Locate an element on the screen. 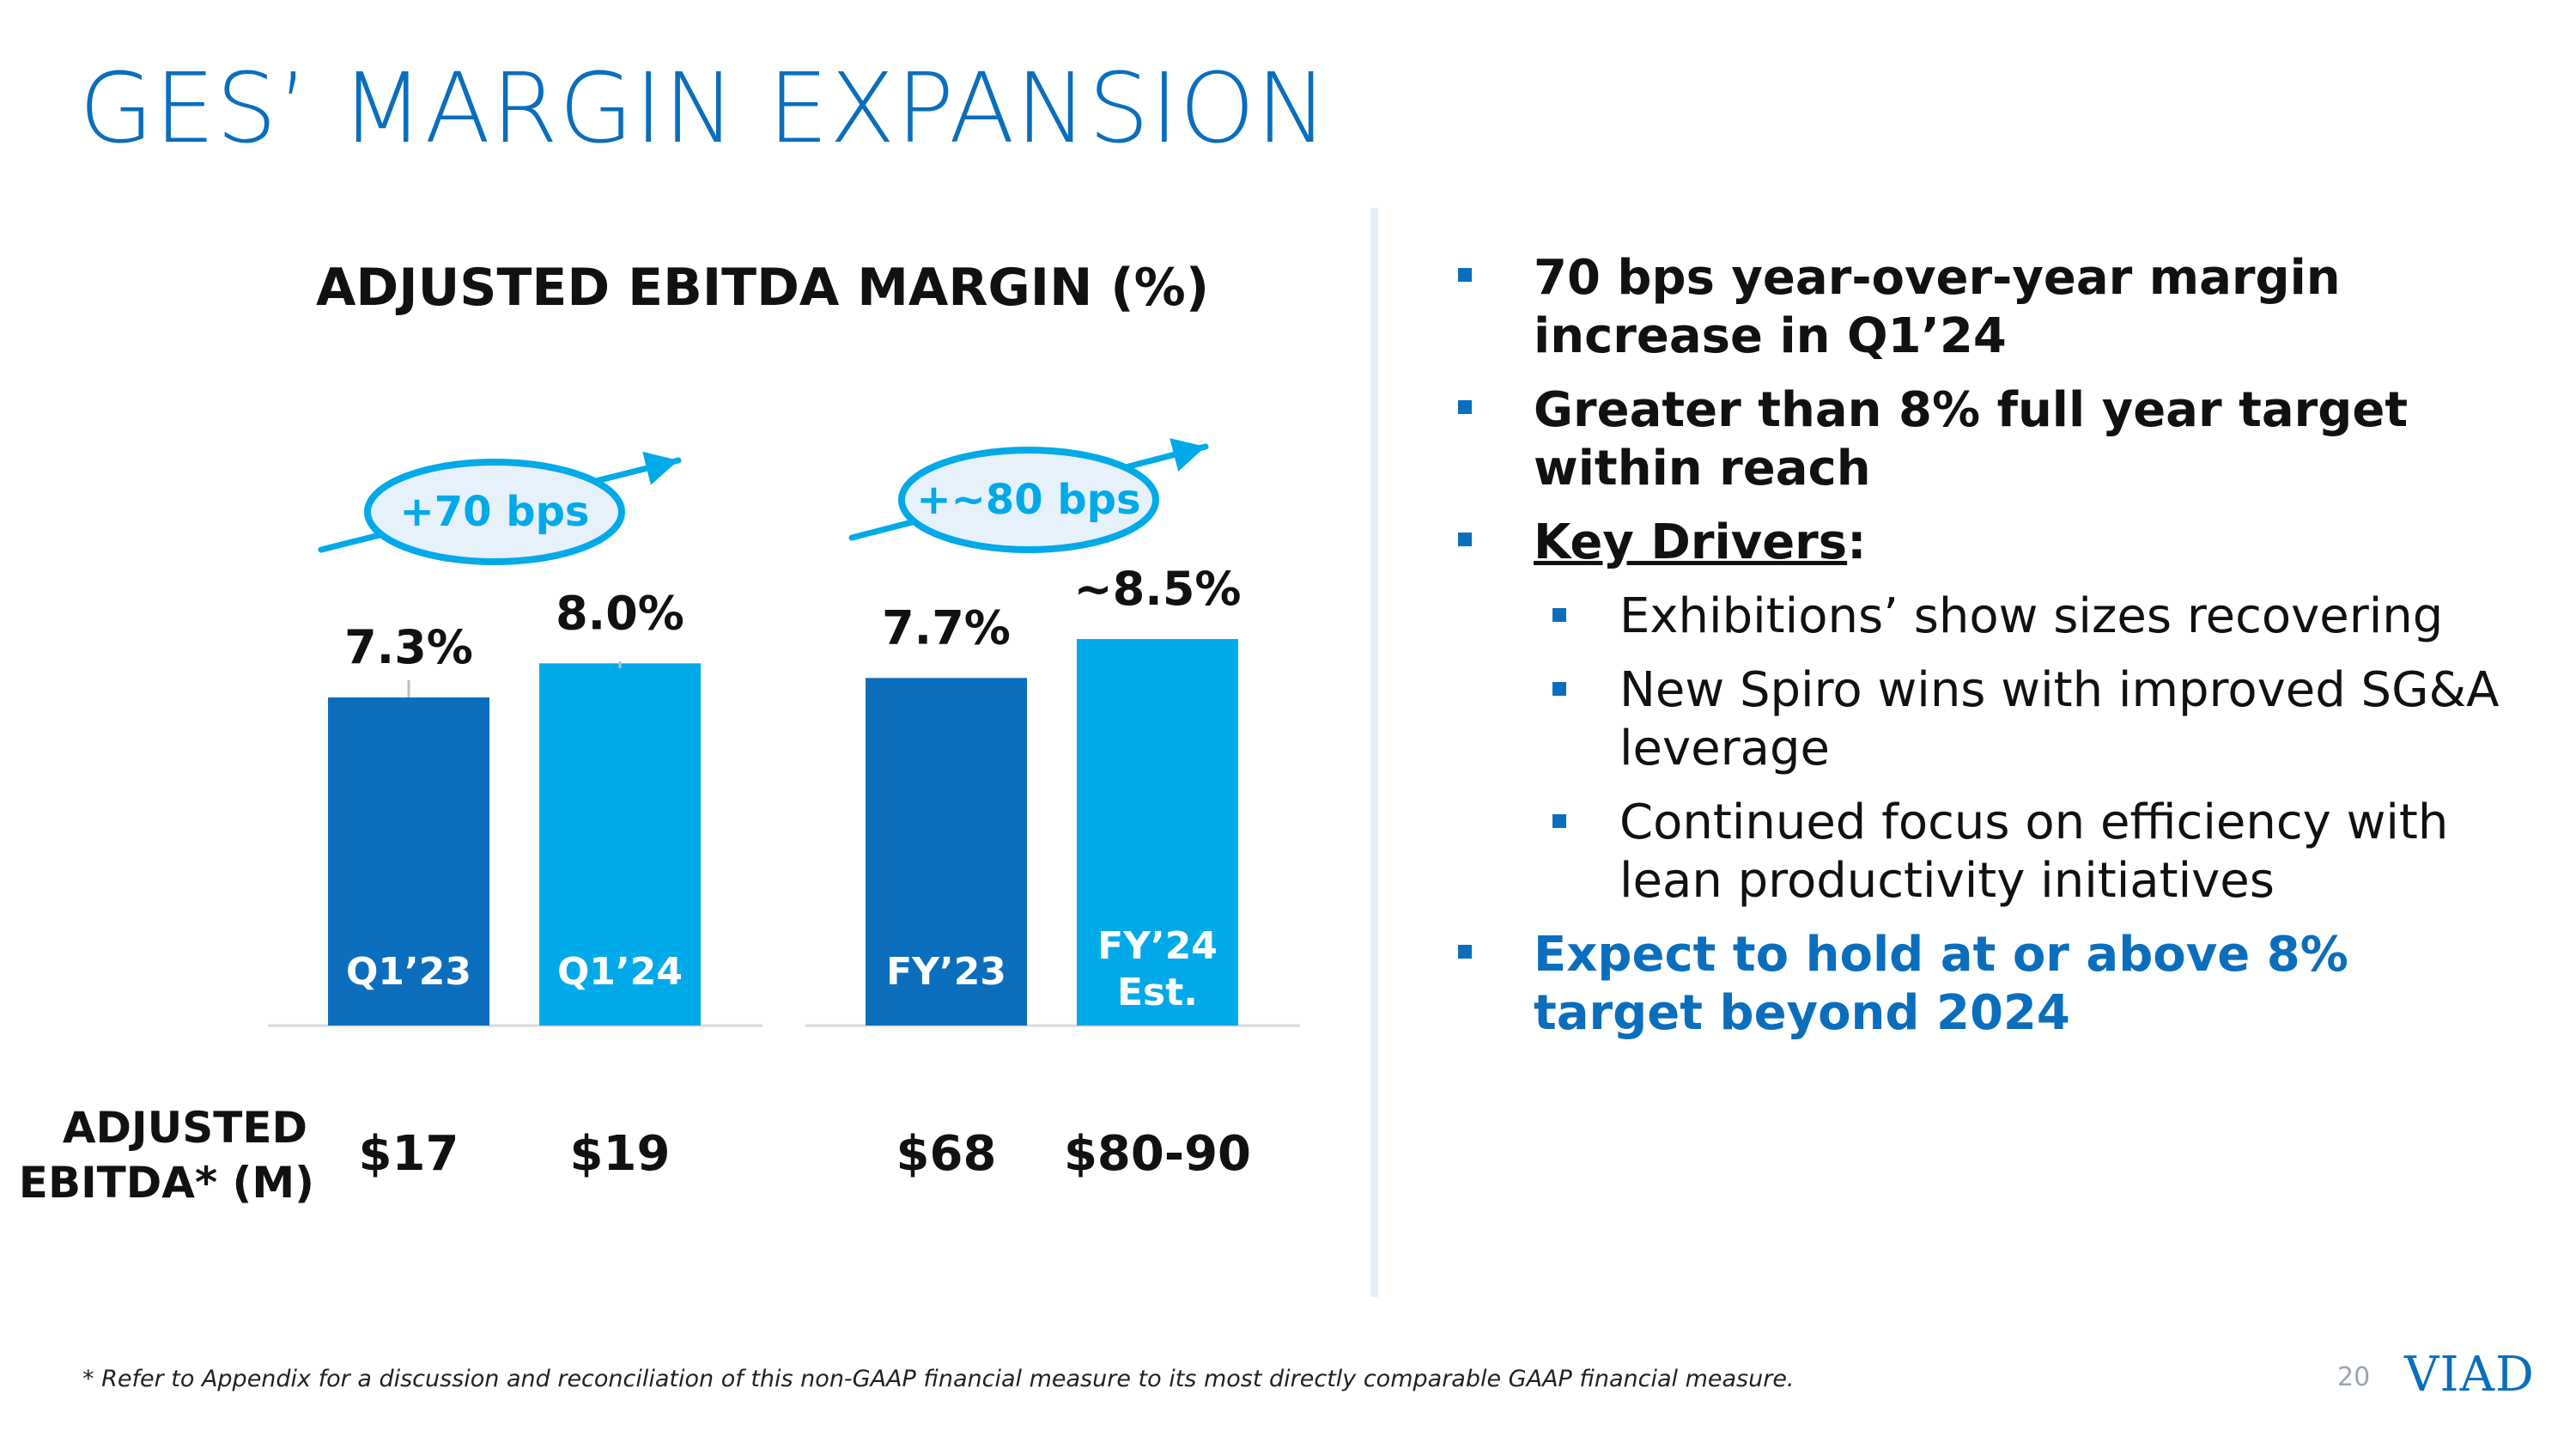 This screenshot has width=2576, height=1449. ebitda-value-3: $68 is located at coordinates (947, 1154).